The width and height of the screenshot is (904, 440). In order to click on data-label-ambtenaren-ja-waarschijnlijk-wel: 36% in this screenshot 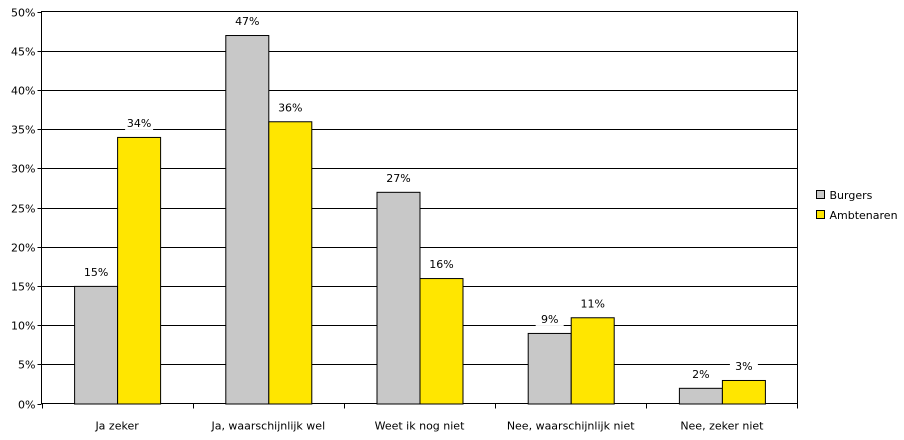, I will do `click(290, 107)`.